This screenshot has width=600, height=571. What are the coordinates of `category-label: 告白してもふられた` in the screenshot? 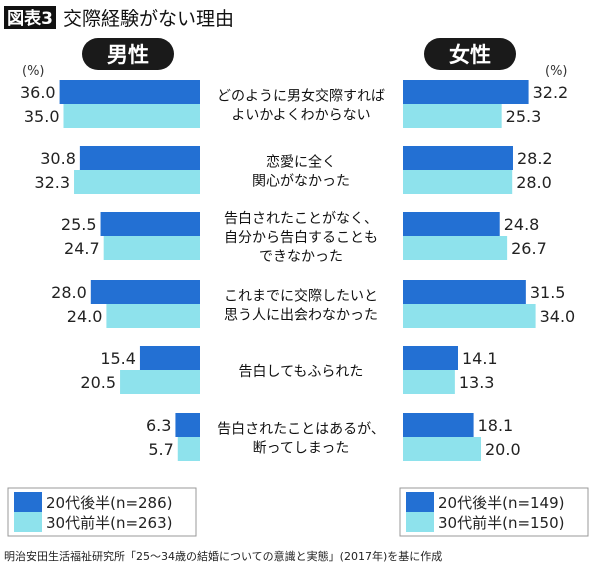 It's located at (301, 372).